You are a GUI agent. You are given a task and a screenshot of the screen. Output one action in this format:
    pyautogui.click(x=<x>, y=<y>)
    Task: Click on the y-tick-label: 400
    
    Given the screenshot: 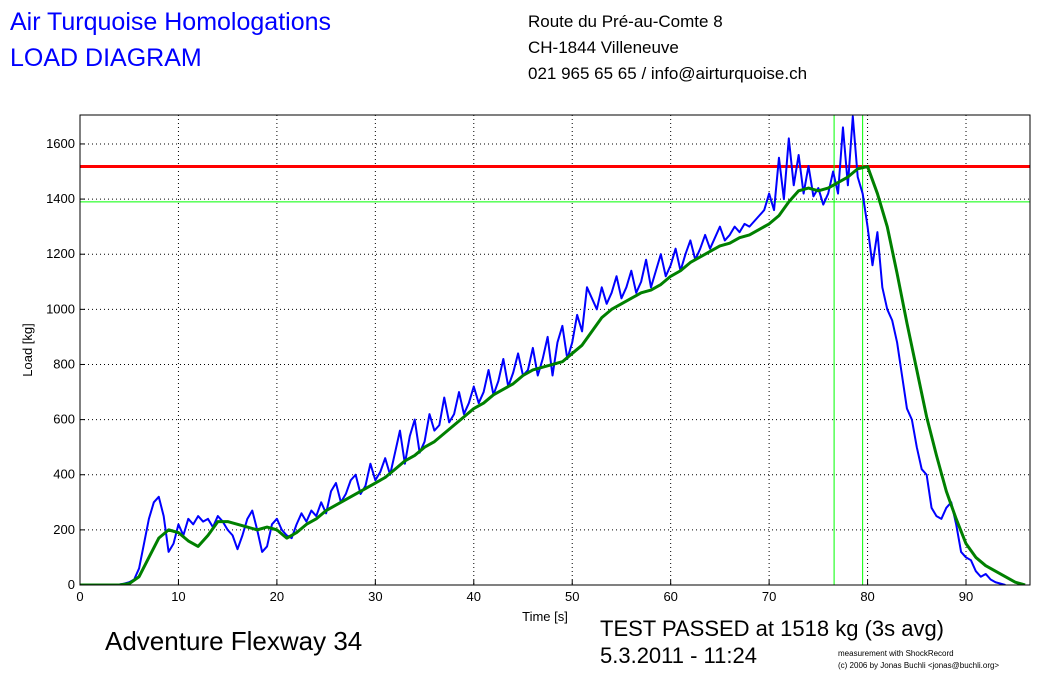 What is the action you would take?
    pyautogui.click(x=64, y=474)
    